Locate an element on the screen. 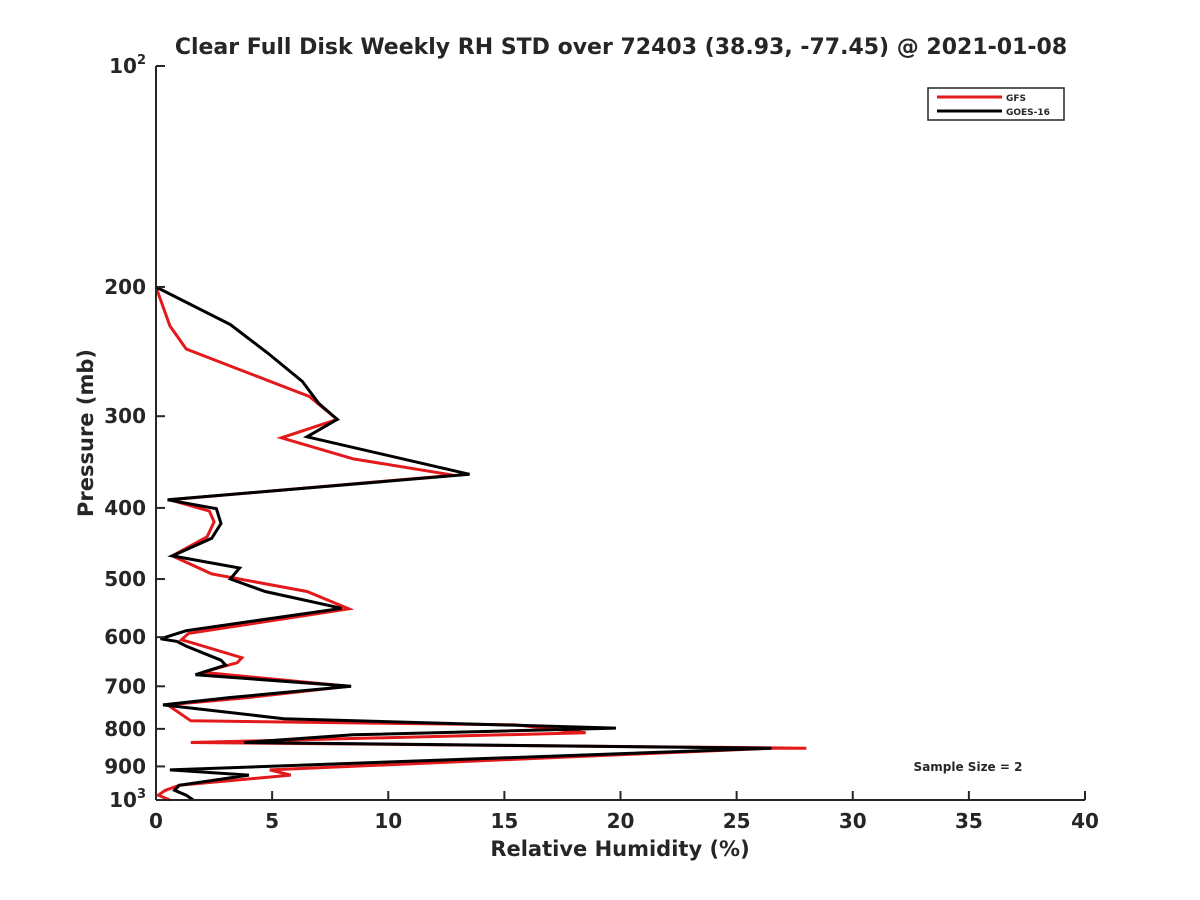 The width and height of the screenshot is (1200, 900). x-tick-label: 10 is located at coordinates (388, 821).